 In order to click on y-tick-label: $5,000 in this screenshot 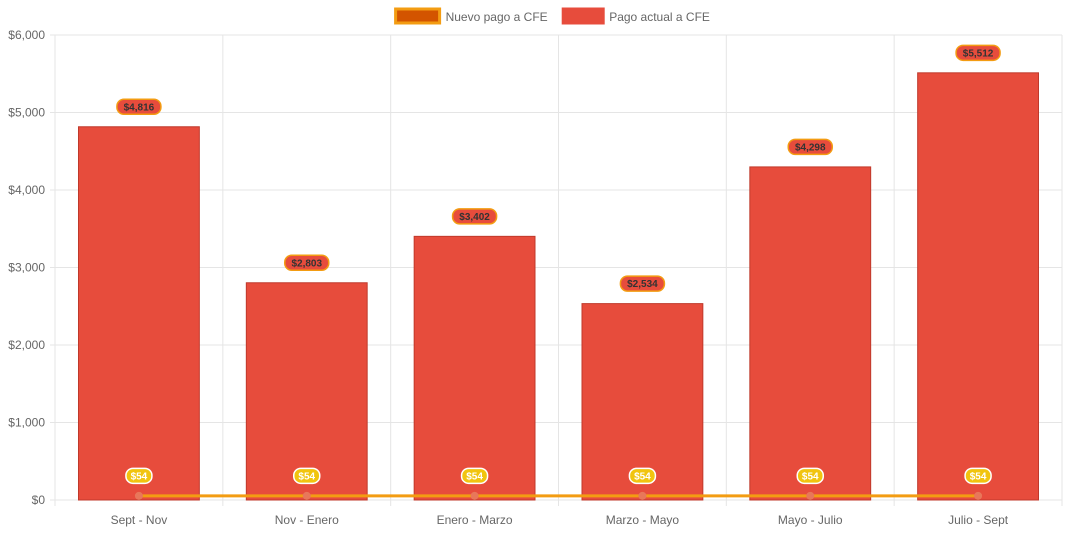, I will do `click(26, 113)`.